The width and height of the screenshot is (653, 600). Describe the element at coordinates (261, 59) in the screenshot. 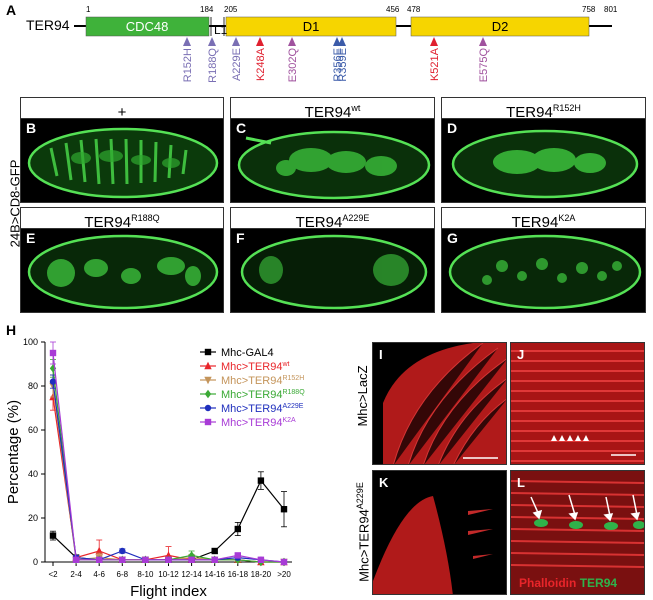

I see `mutation-k248a: K248A` at that location.